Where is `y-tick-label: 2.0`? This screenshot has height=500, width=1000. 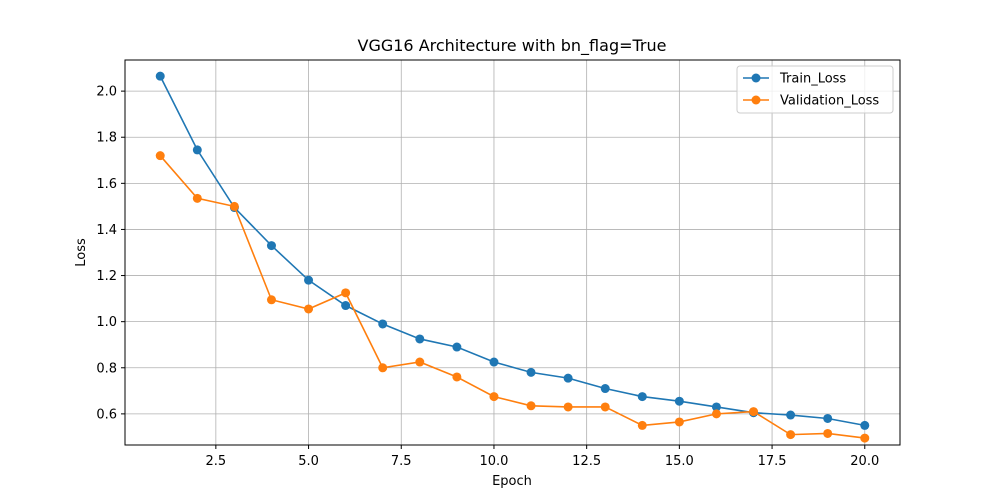
y-tick-label: 2.0 is located at coordinates (106, 92).